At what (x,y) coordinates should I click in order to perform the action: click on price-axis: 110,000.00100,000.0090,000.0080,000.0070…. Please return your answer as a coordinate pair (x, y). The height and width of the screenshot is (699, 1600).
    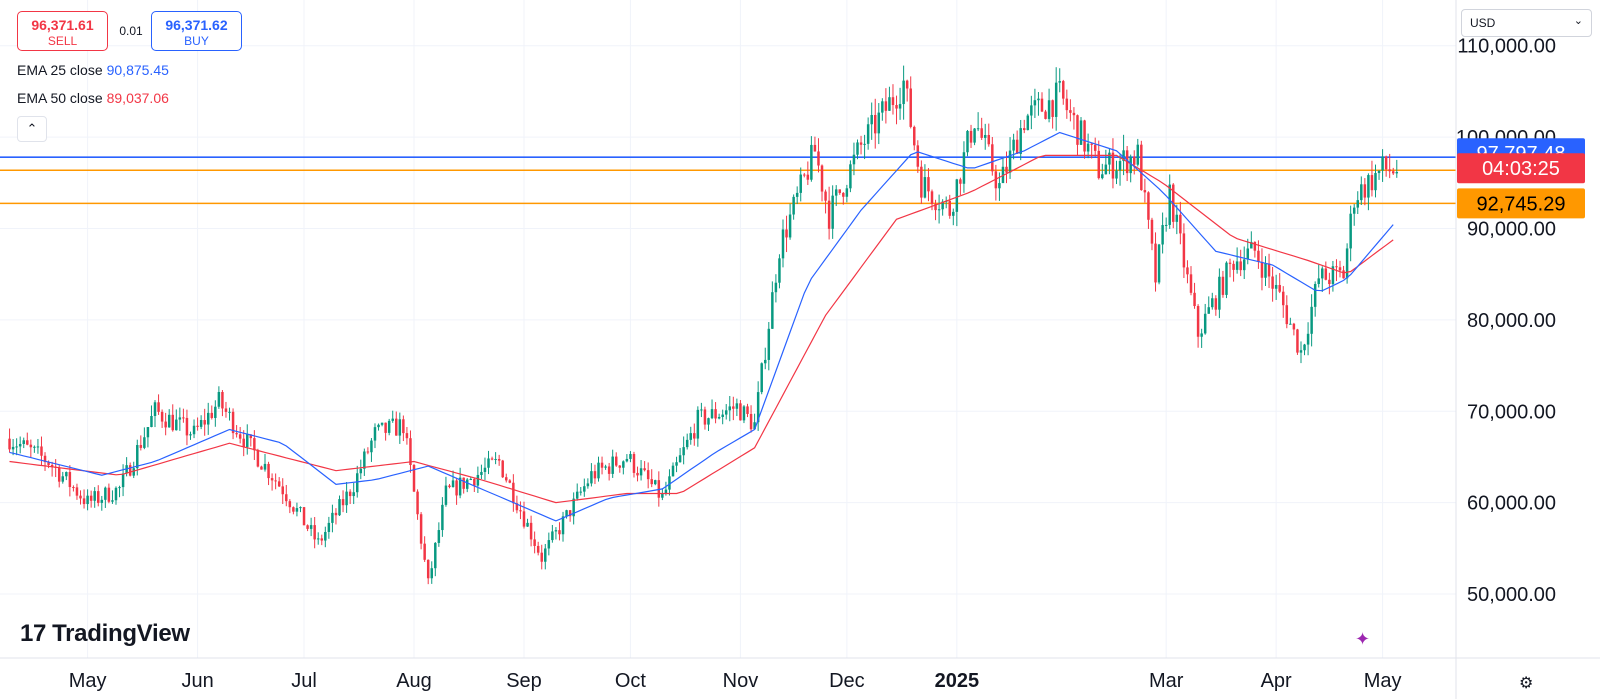
    Looking at the image, I should click on (1506, 321).